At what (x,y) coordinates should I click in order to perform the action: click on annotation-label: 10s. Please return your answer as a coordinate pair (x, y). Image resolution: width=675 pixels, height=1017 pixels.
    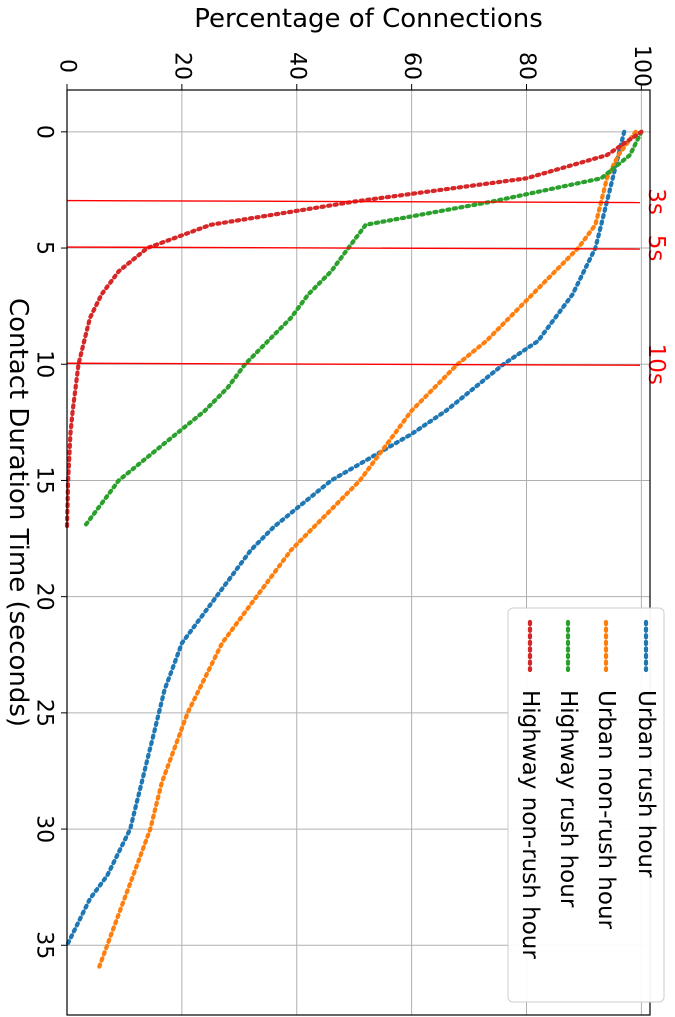
    Looking at the image, I should click on (656, 364).